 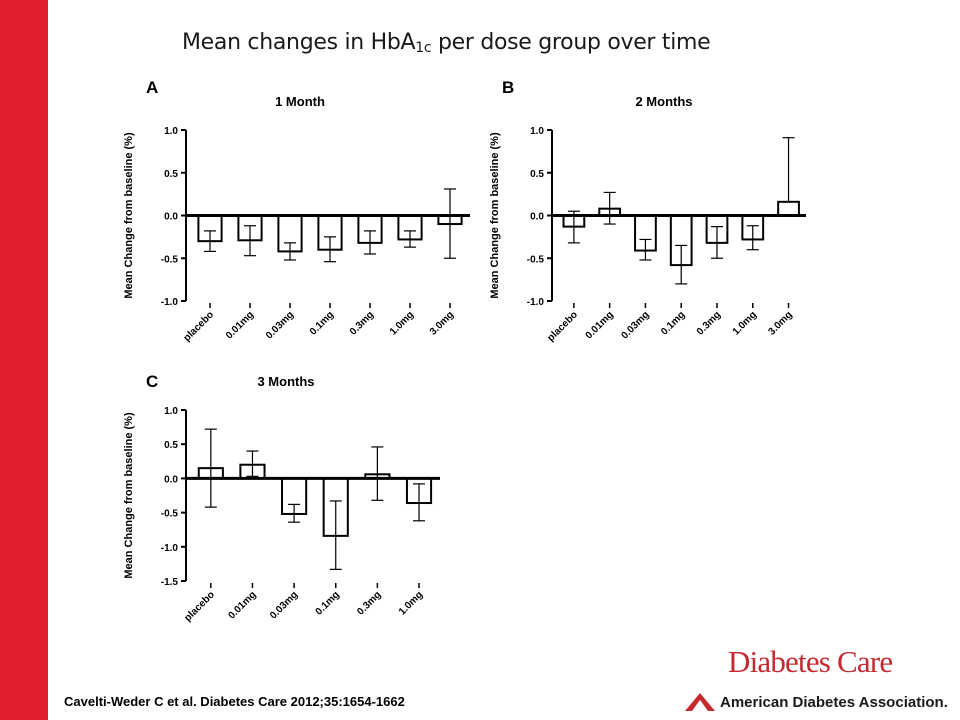 What do you see at coordinates (152, 87) in the screenshot?
I see `panel-letter-a: A` at bounding box center [152, 87].